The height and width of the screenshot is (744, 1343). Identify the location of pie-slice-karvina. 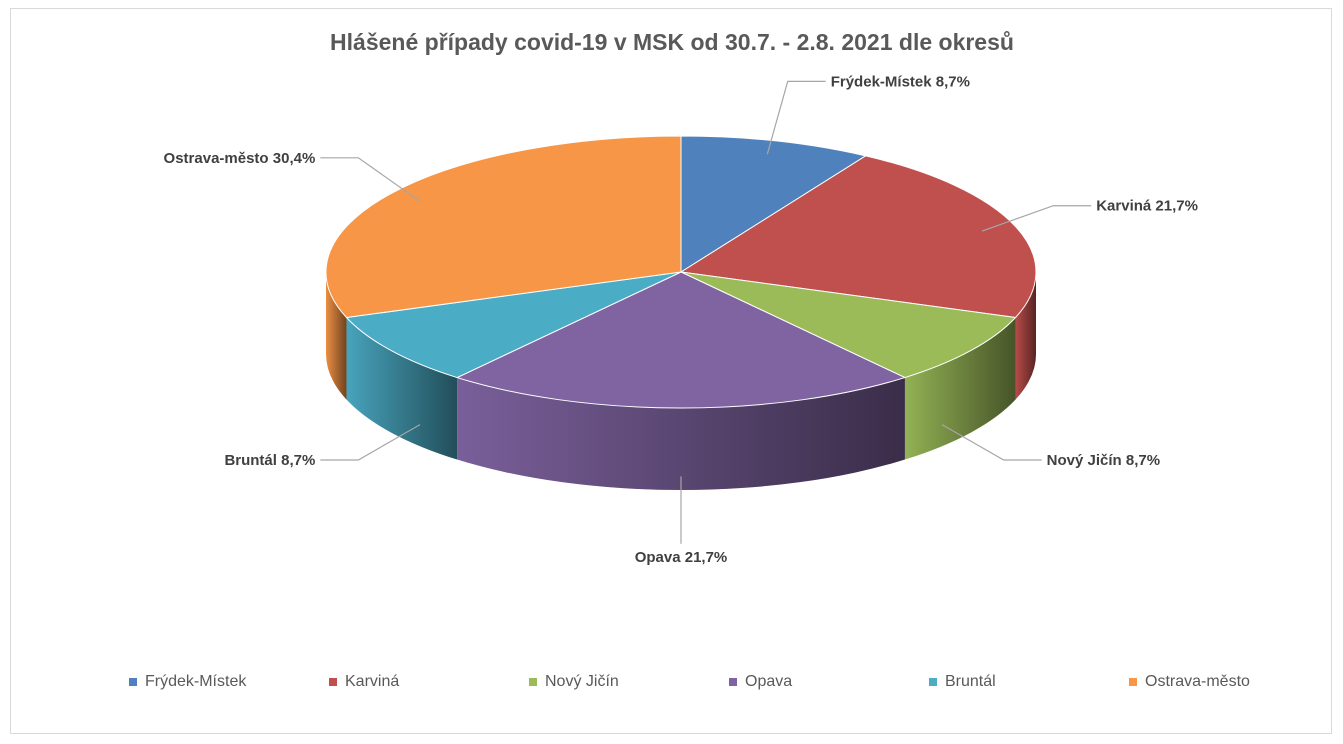
(858, 237).